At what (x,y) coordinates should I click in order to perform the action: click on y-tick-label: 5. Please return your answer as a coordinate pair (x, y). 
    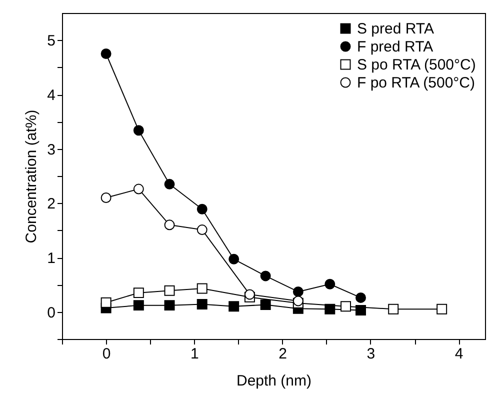
    Looking at the image, I should click on (51, 41).